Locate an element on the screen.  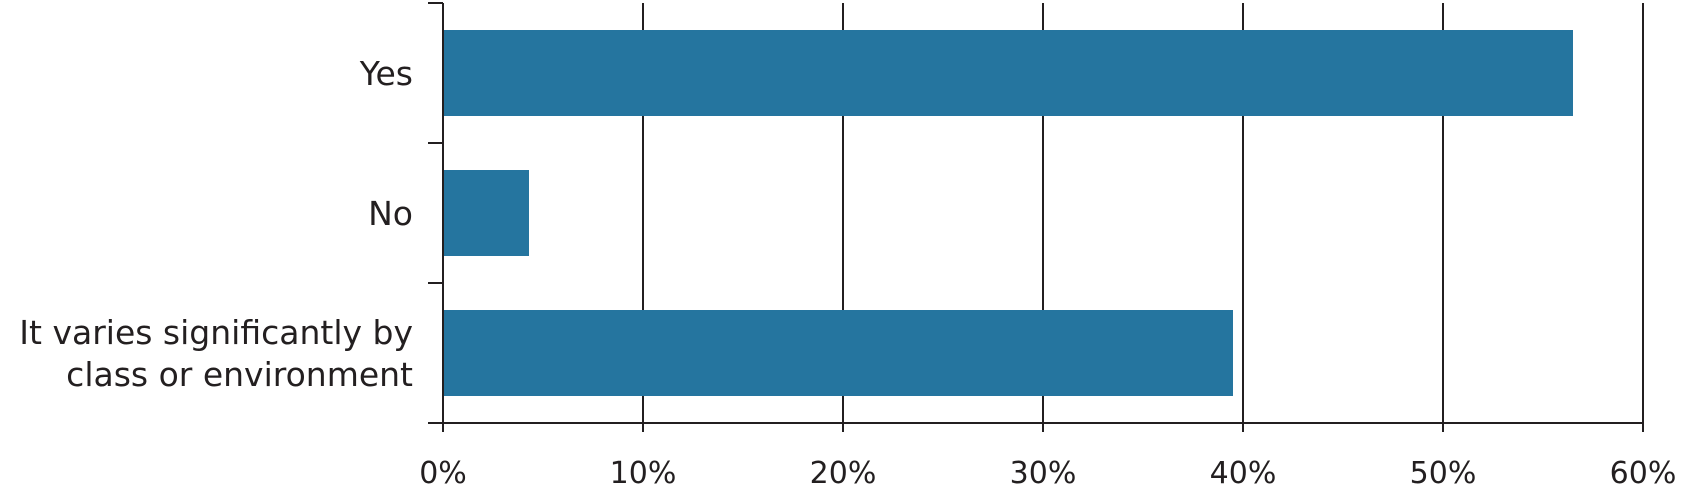
category-label: No is located at coordinates (390, 213).